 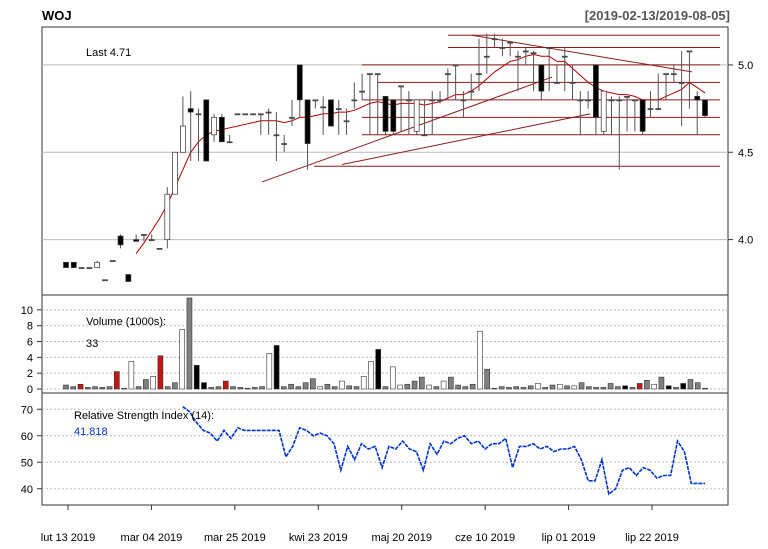 I want to click on rsi-tick-label: 50, so click(x=27, y=463).